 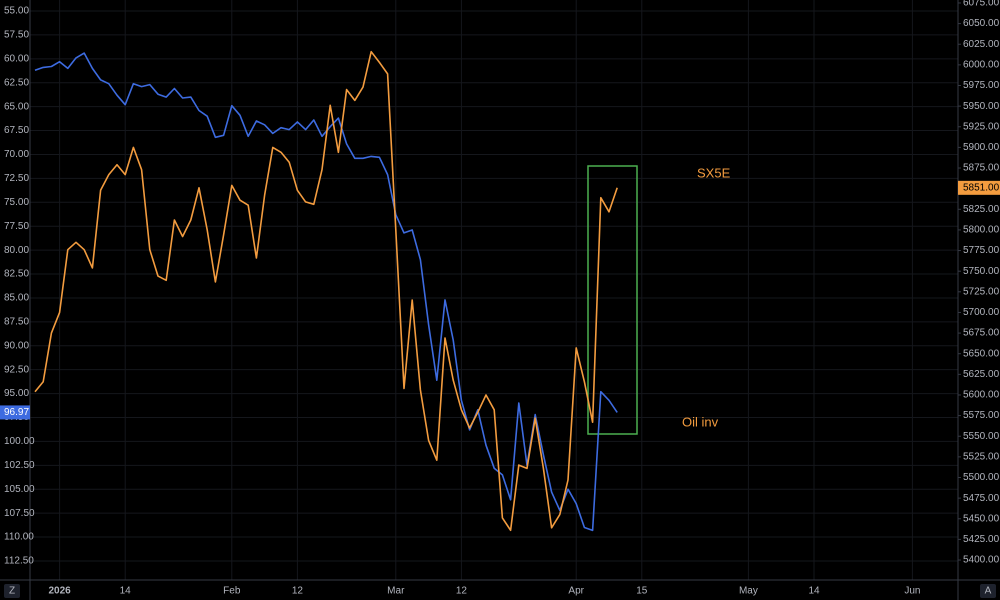 What do you see at coordinates (981, 415) in the screenshot?
I see `y2-tick-label: 5575.00` at bounding box center [981, 415].